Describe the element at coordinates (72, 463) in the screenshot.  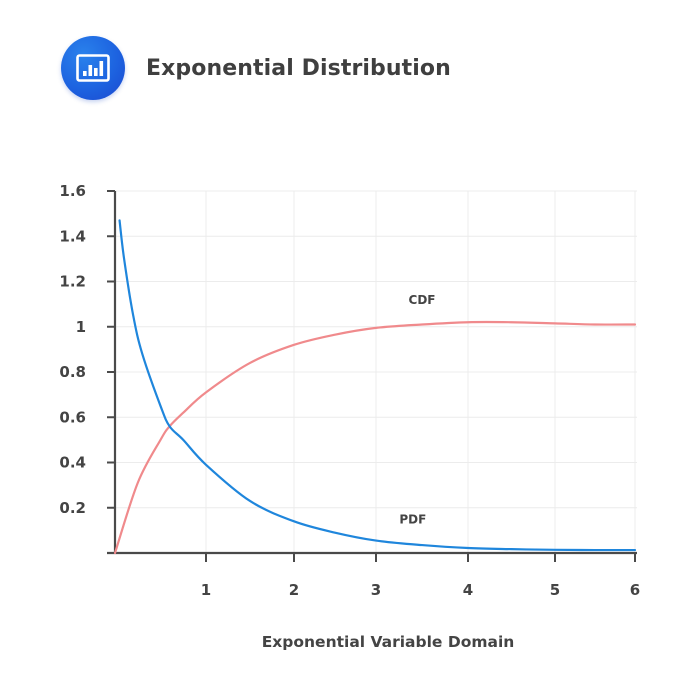
I see `y-tick-label: 0.4` at that location.